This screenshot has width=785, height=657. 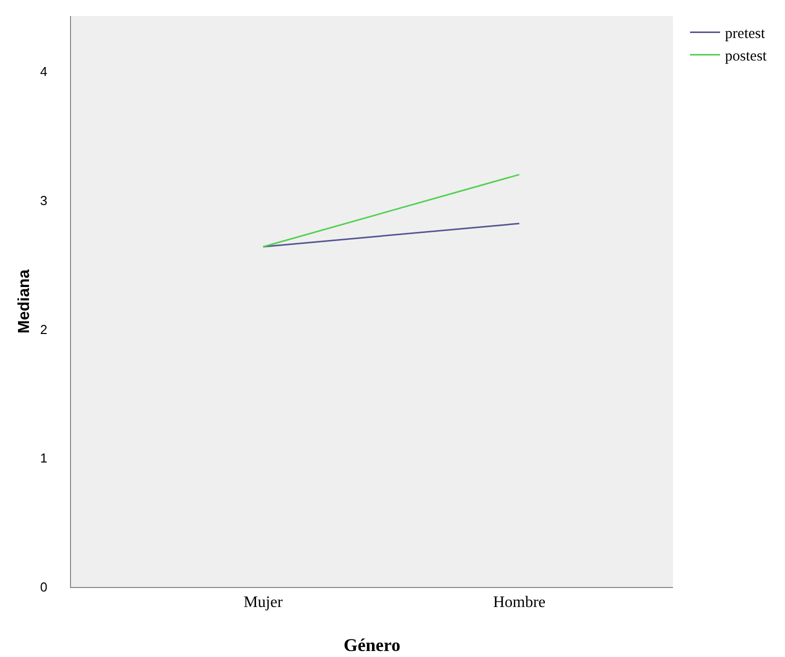 What do you see at coordinates (44, 329) in the screenshot?
I see `y-tick-label: 2` at bounding box center [44, 329].